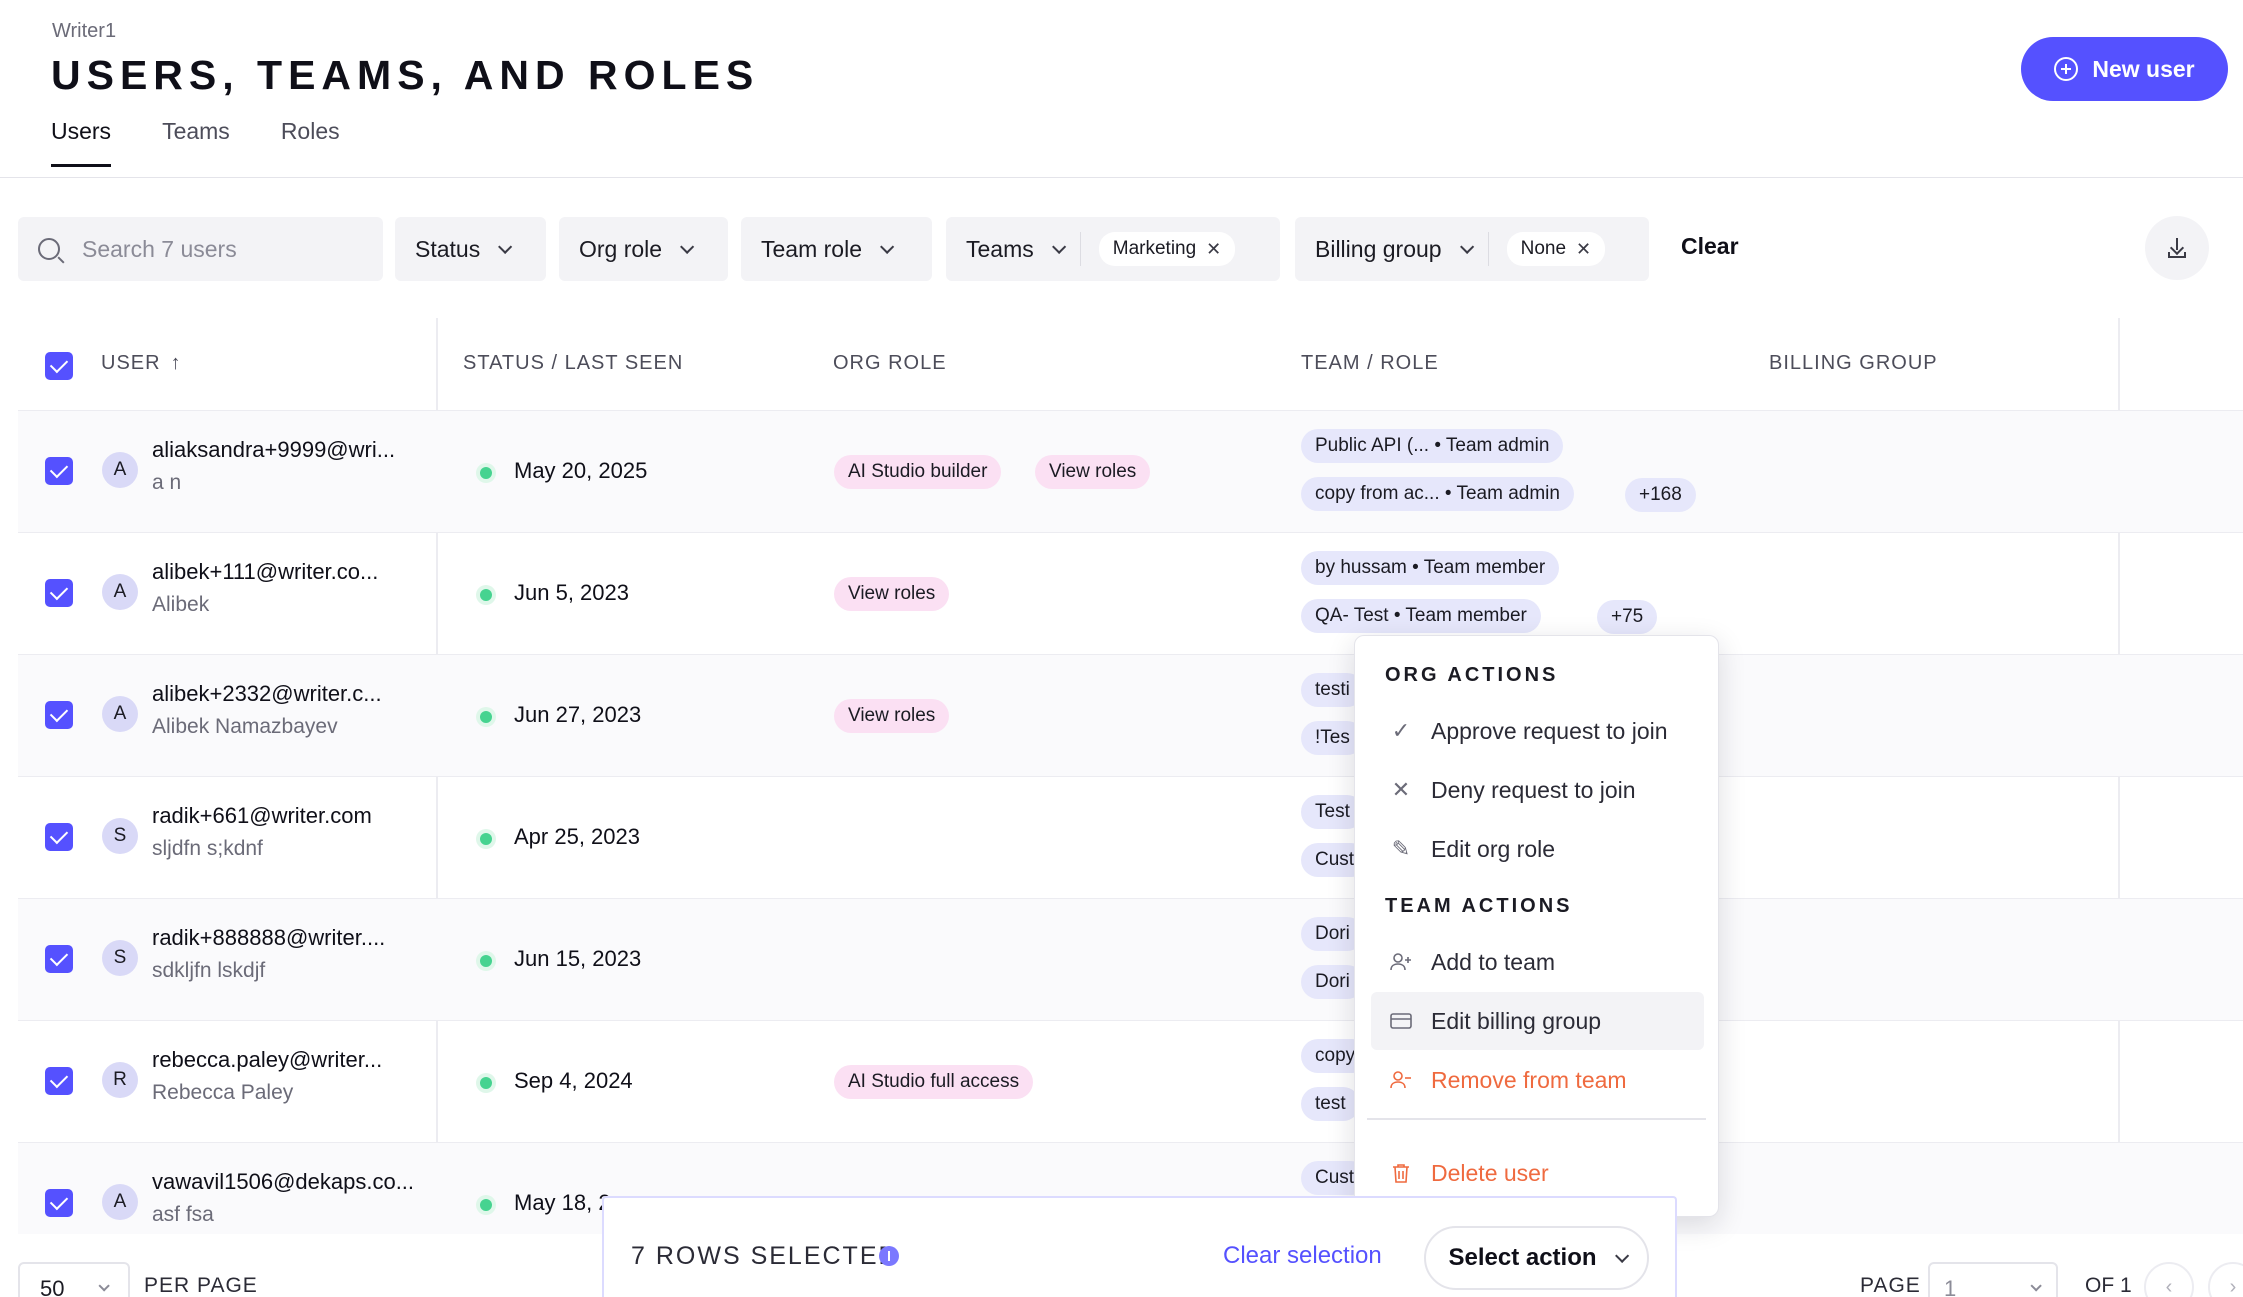 Image resolution: width=2243 pixels, height=1297 pixels. Describe the element at coordinates (1950, 1286) in the screenshot. I see `page-number-value: 1` at that location.